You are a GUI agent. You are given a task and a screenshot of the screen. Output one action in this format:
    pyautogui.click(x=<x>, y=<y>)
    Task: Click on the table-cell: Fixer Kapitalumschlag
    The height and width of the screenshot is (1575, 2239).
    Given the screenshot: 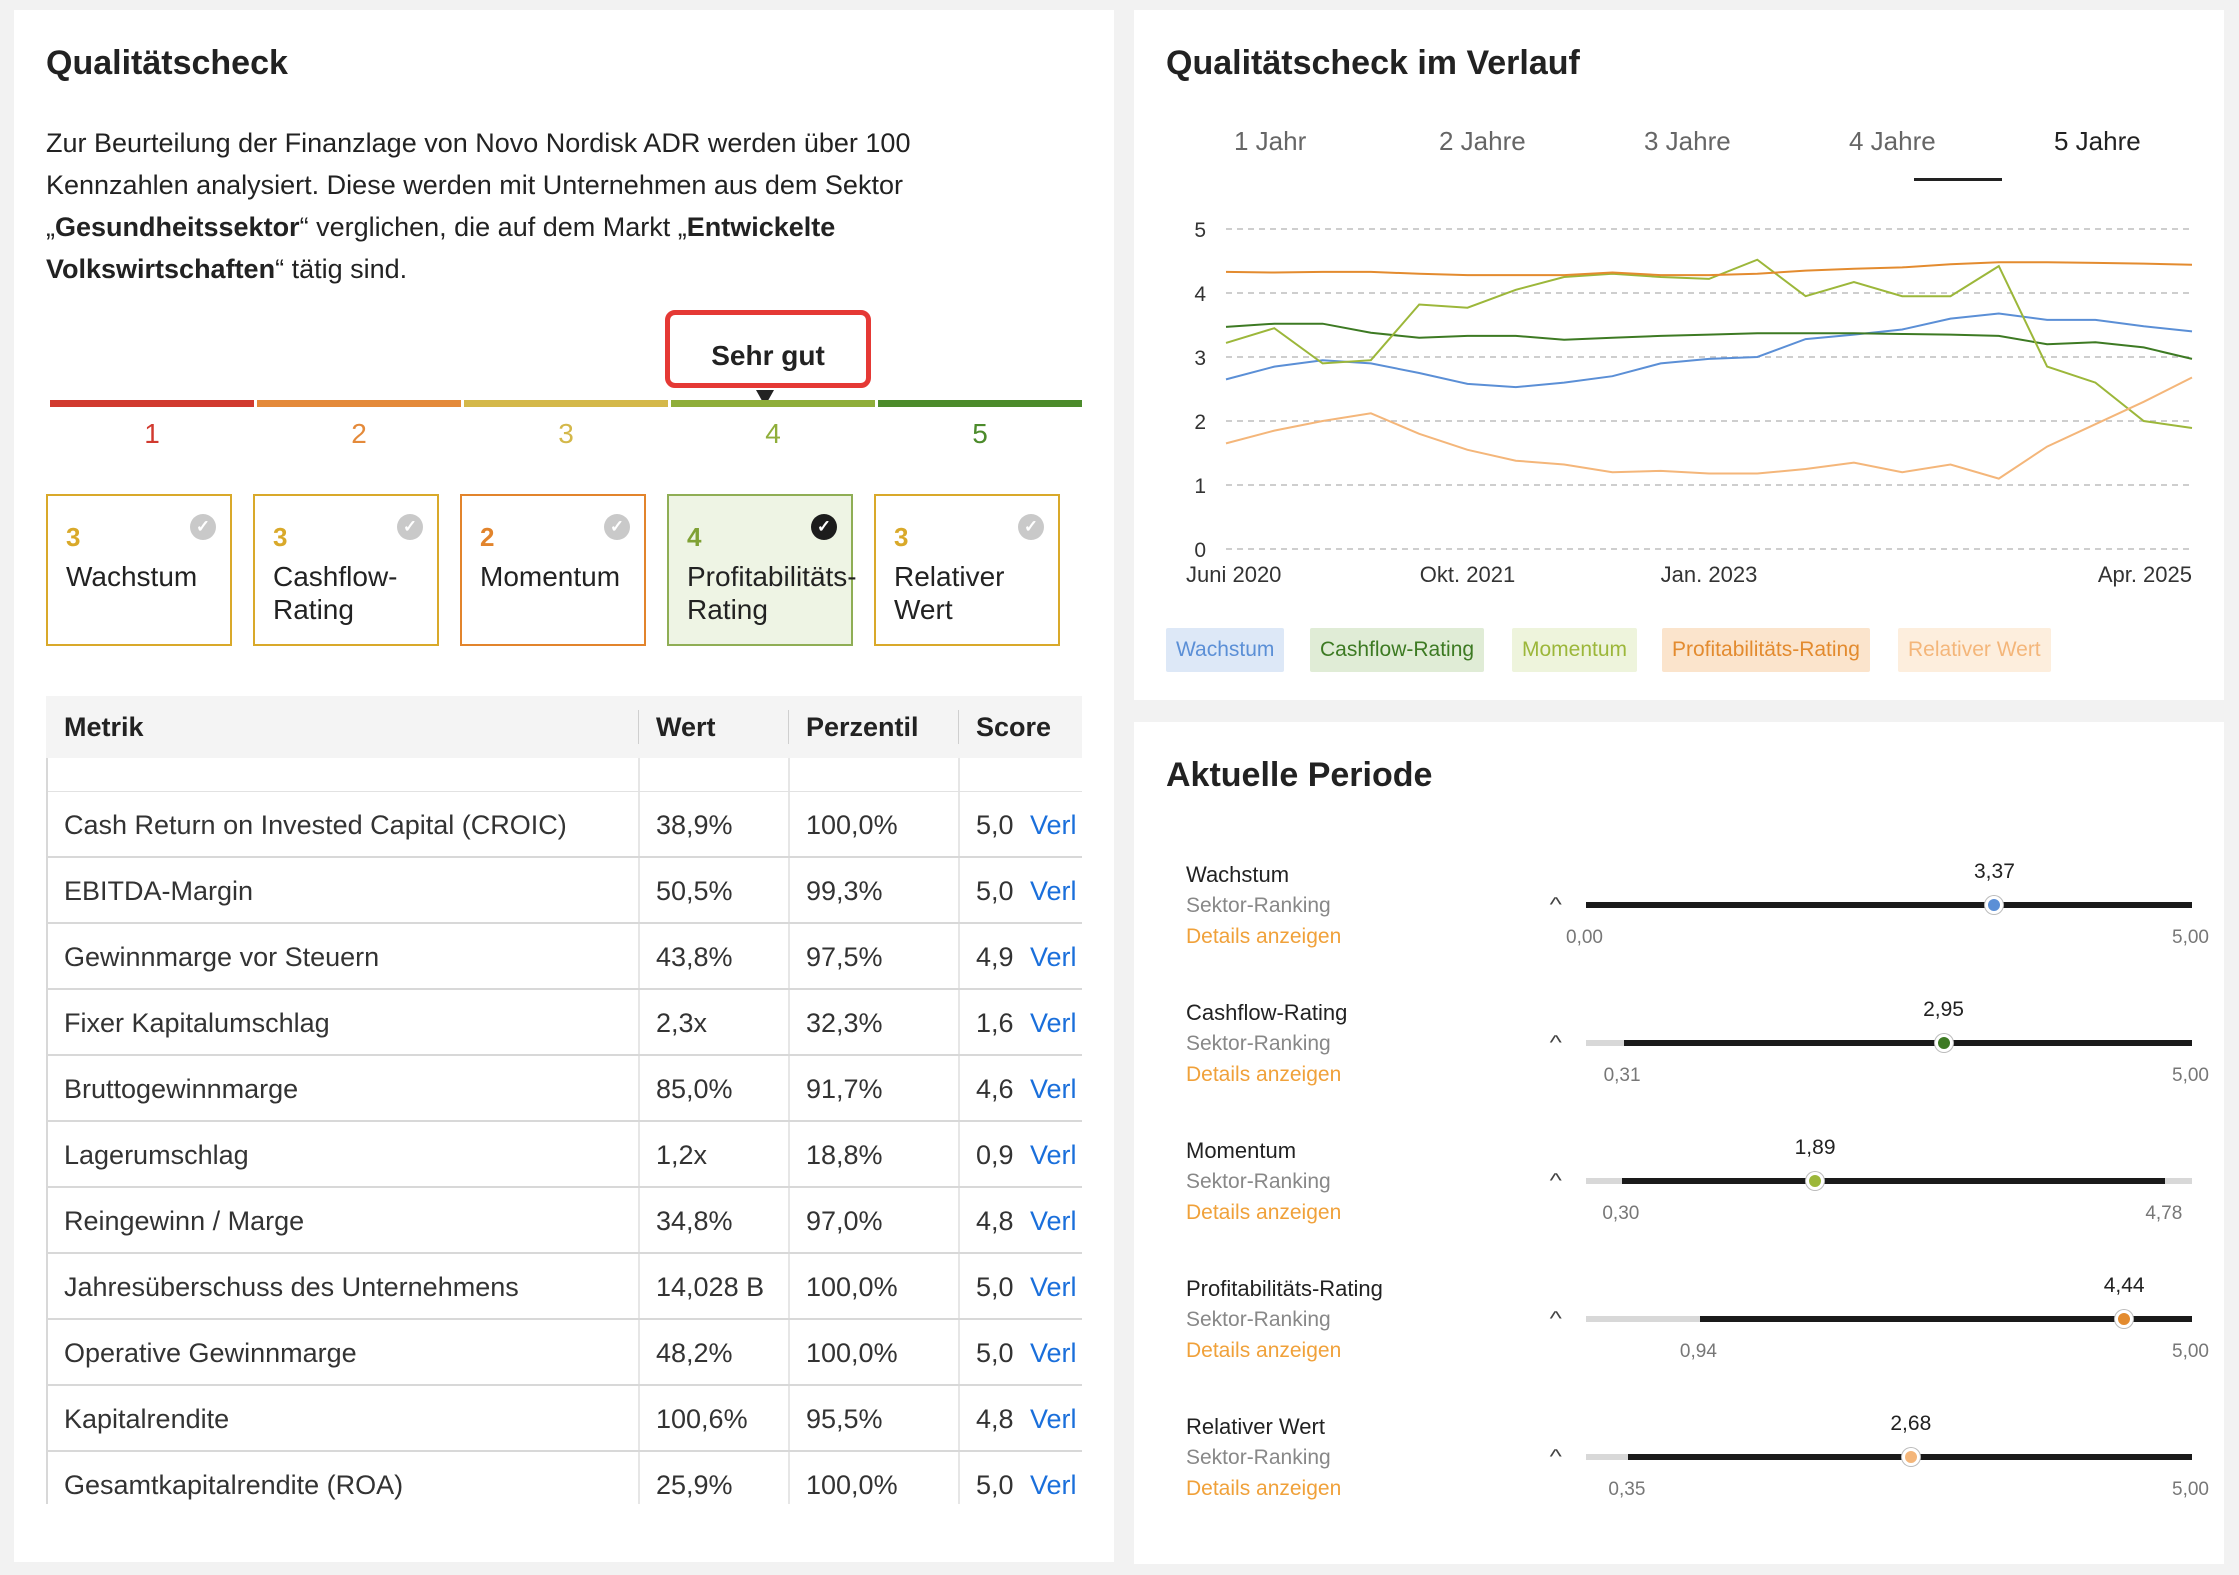 What is the action you would take?
    pyautogui.click(x=197, y=1023)
    